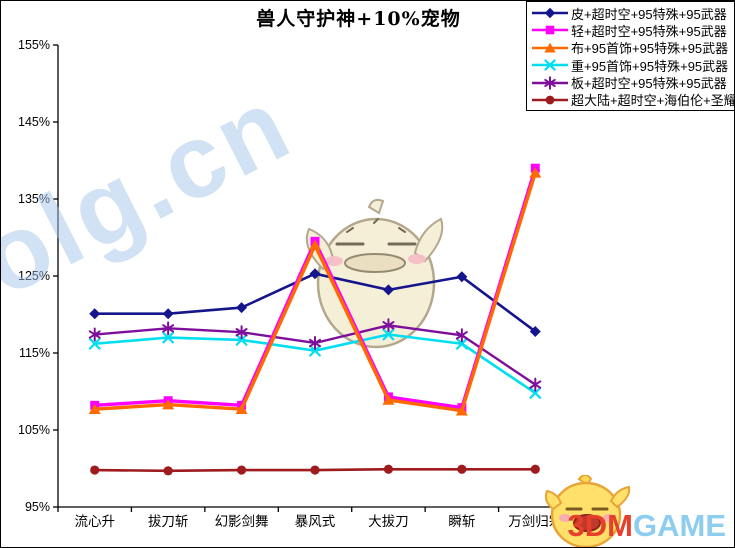 This screenshot has width=735, height=548. What do you see at coordinates (334, 261) in the screenshot?
I see `mascot-cheek-left` at bounding box center [334, 261].